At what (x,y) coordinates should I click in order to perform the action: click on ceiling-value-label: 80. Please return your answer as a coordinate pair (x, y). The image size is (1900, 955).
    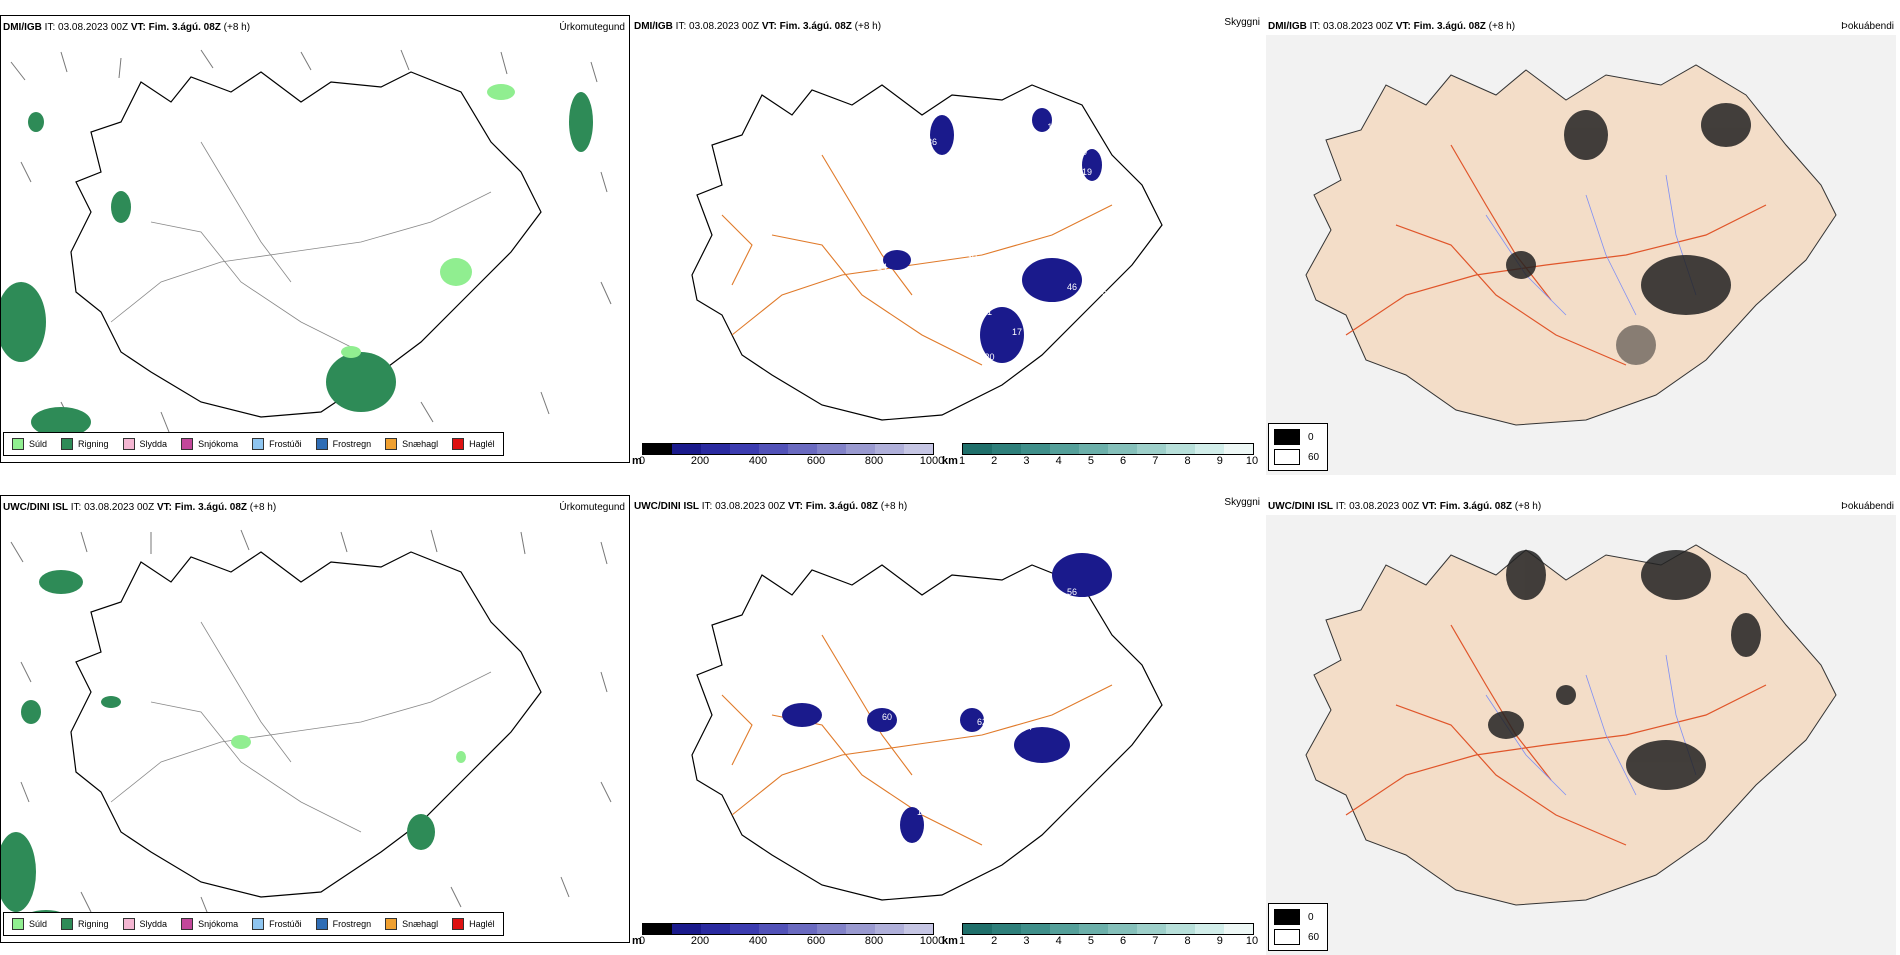
    Looking at the image, I should click on (942, 707).